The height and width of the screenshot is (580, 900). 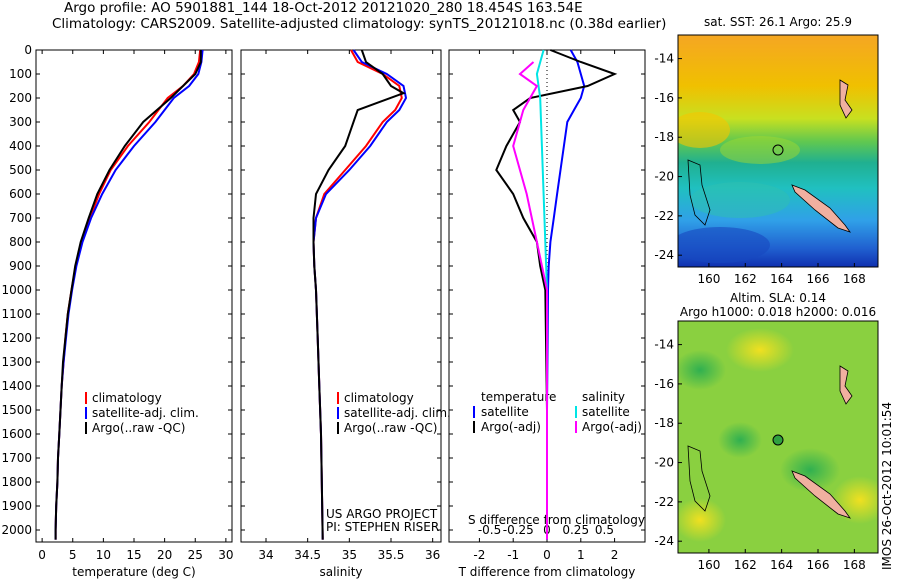 I want to click on map-y-tick-label: -18, so click(x=664, y=423).